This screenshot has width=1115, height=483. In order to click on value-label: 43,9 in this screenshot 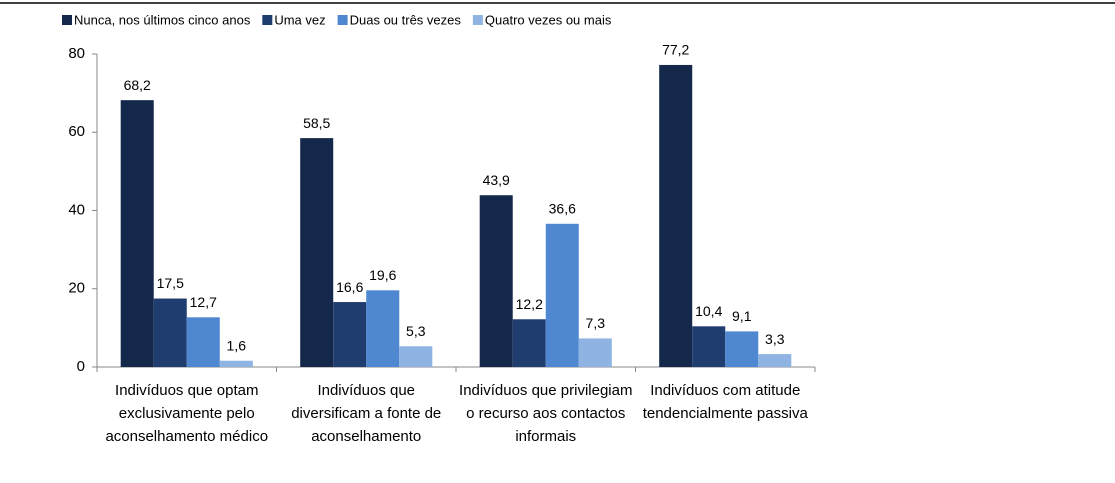, I will do `click(496, 180)`.